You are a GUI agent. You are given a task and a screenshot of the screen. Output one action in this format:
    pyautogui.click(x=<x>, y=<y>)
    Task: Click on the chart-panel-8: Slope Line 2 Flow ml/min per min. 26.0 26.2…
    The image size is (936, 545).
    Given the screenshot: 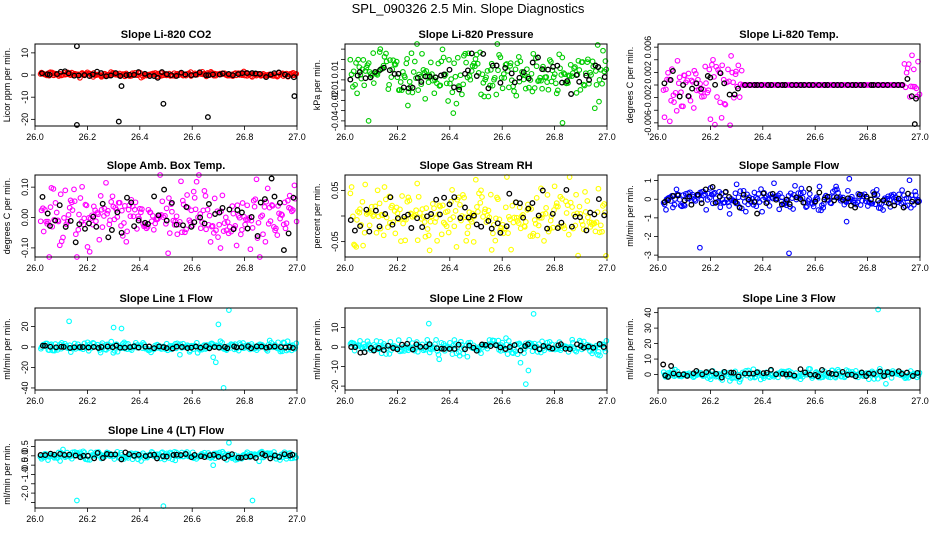 What is the action you would take?
    pyautogui.click(x=464, y=349)
    